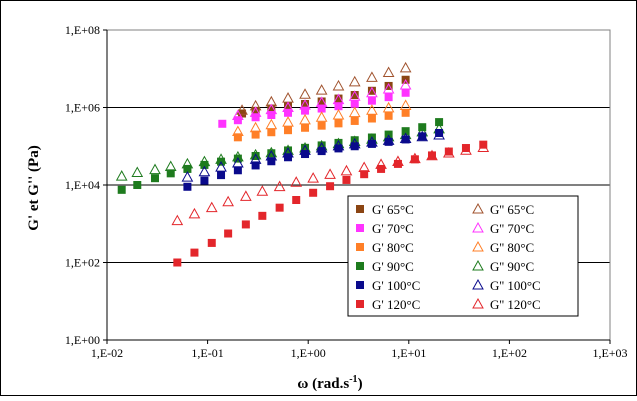 The width and height of the screenshot is (637, 401). What do you see at coordinates (396, 304) in the screenshot?
I see `legend-label: G' 120°C` at bounding box center [396, 304].